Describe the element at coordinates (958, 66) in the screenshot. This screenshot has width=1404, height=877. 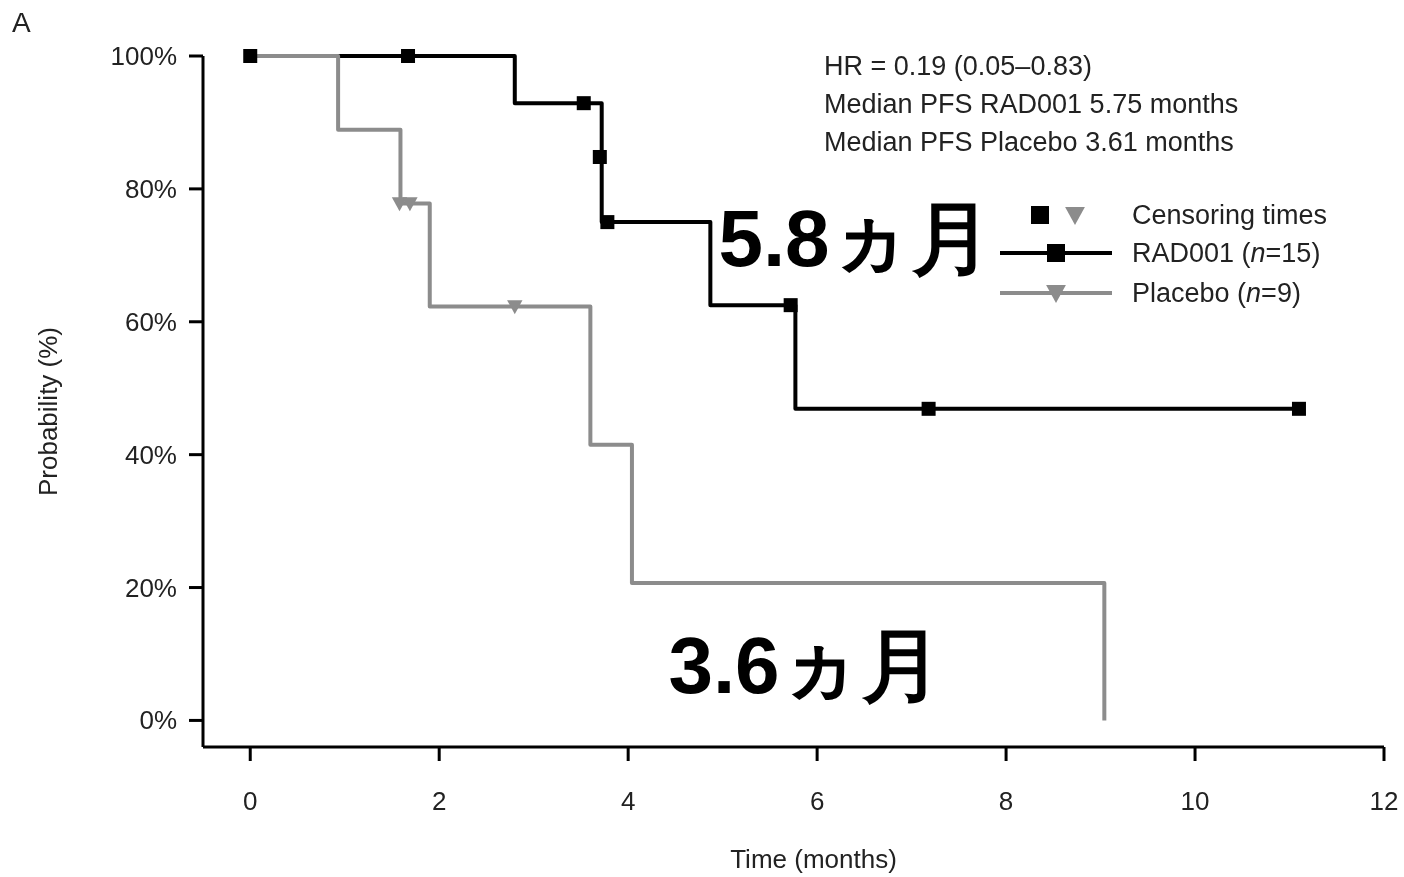
I see `annotation: HR = 0.19 (0.05–0.83)` at that location.